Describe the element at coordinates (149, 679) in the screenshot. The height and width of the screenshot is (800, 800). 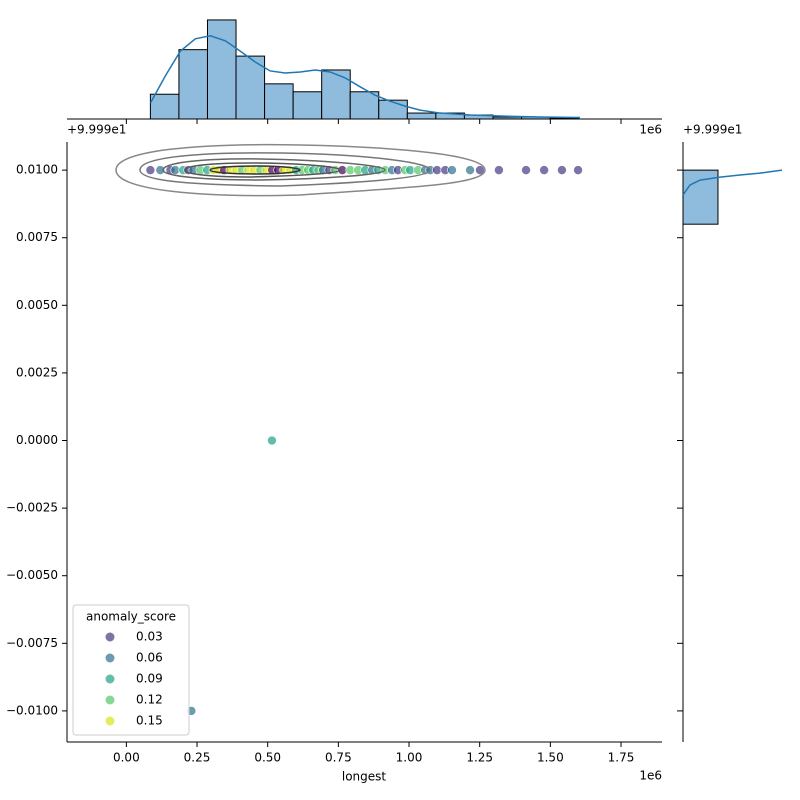
I see `legend-label: 0.09` at that location.